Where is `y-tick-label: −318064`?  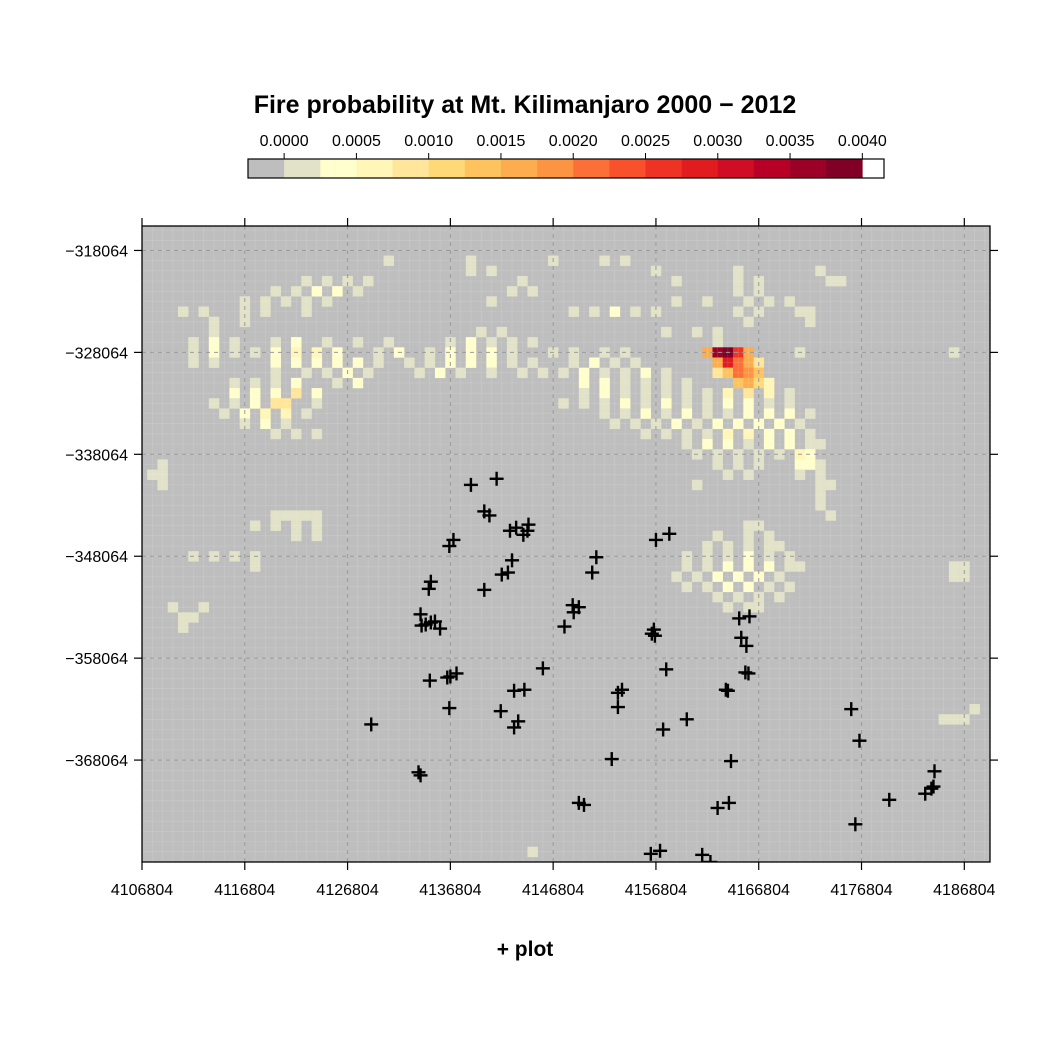 y-tick-label: −318064 is located at coordinates (96, 251).